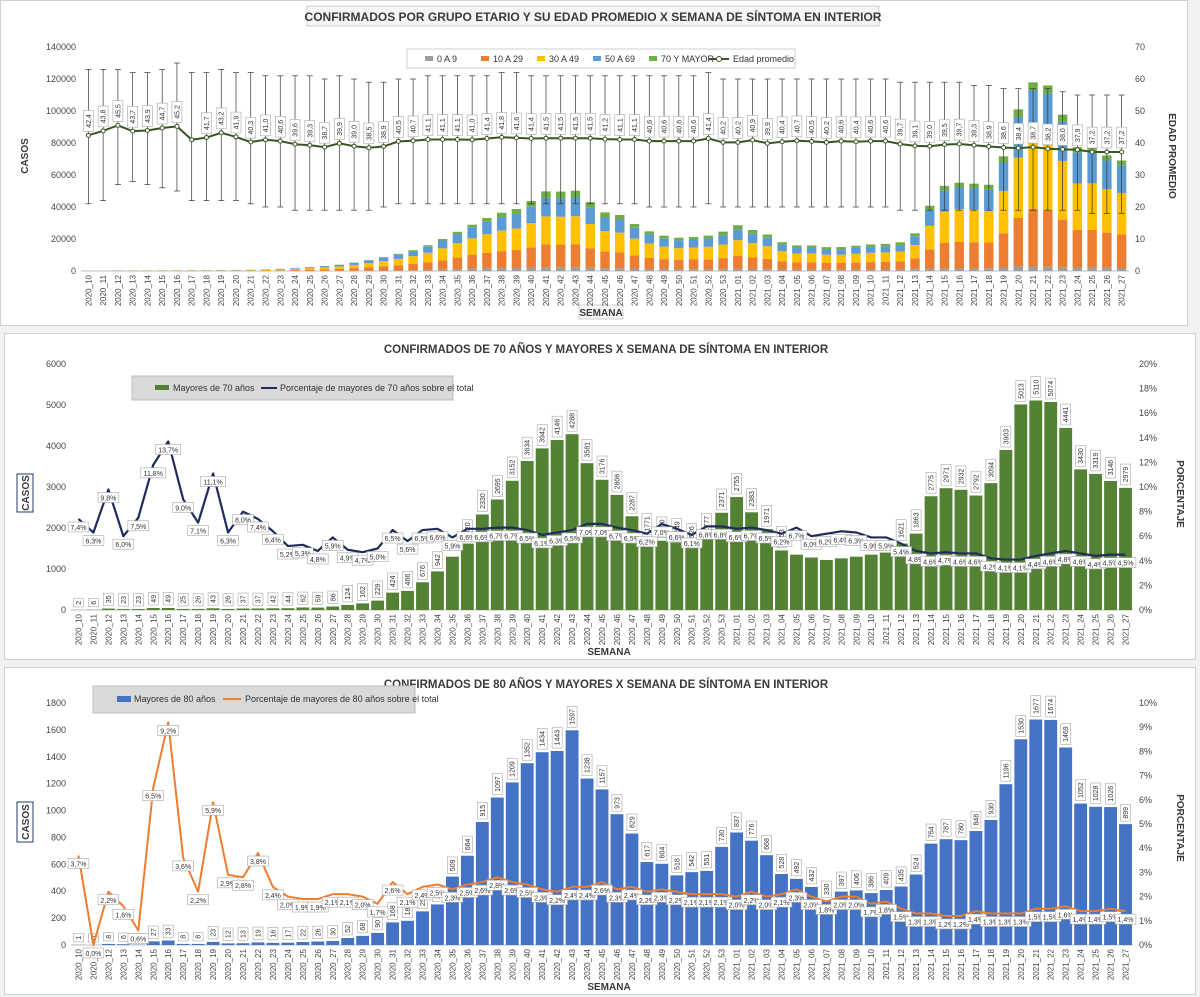 This screenshot has width=1200, height=997. Describe the element at coordinates (378, 629) in the screenshot. I see `chart2-xtick-label: 2020_30` at that location.